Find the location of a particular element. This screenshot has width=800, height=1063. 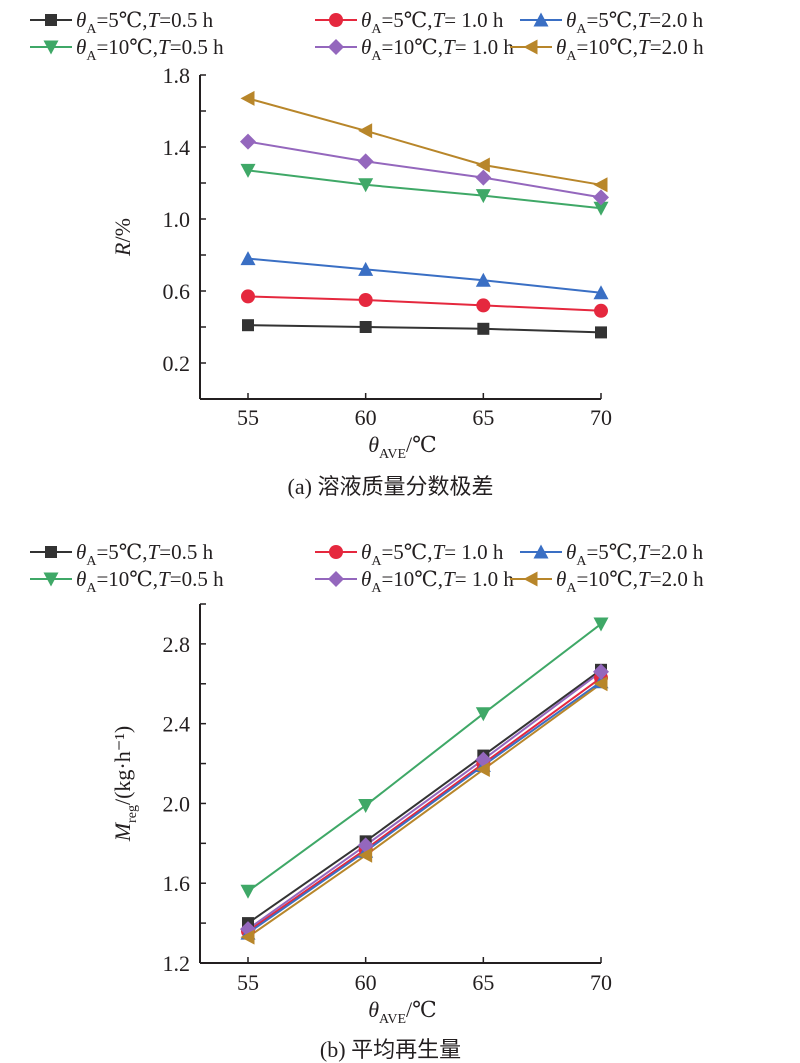

x-axis-title: θAVE/℃ is located at coordinates (402, 447).